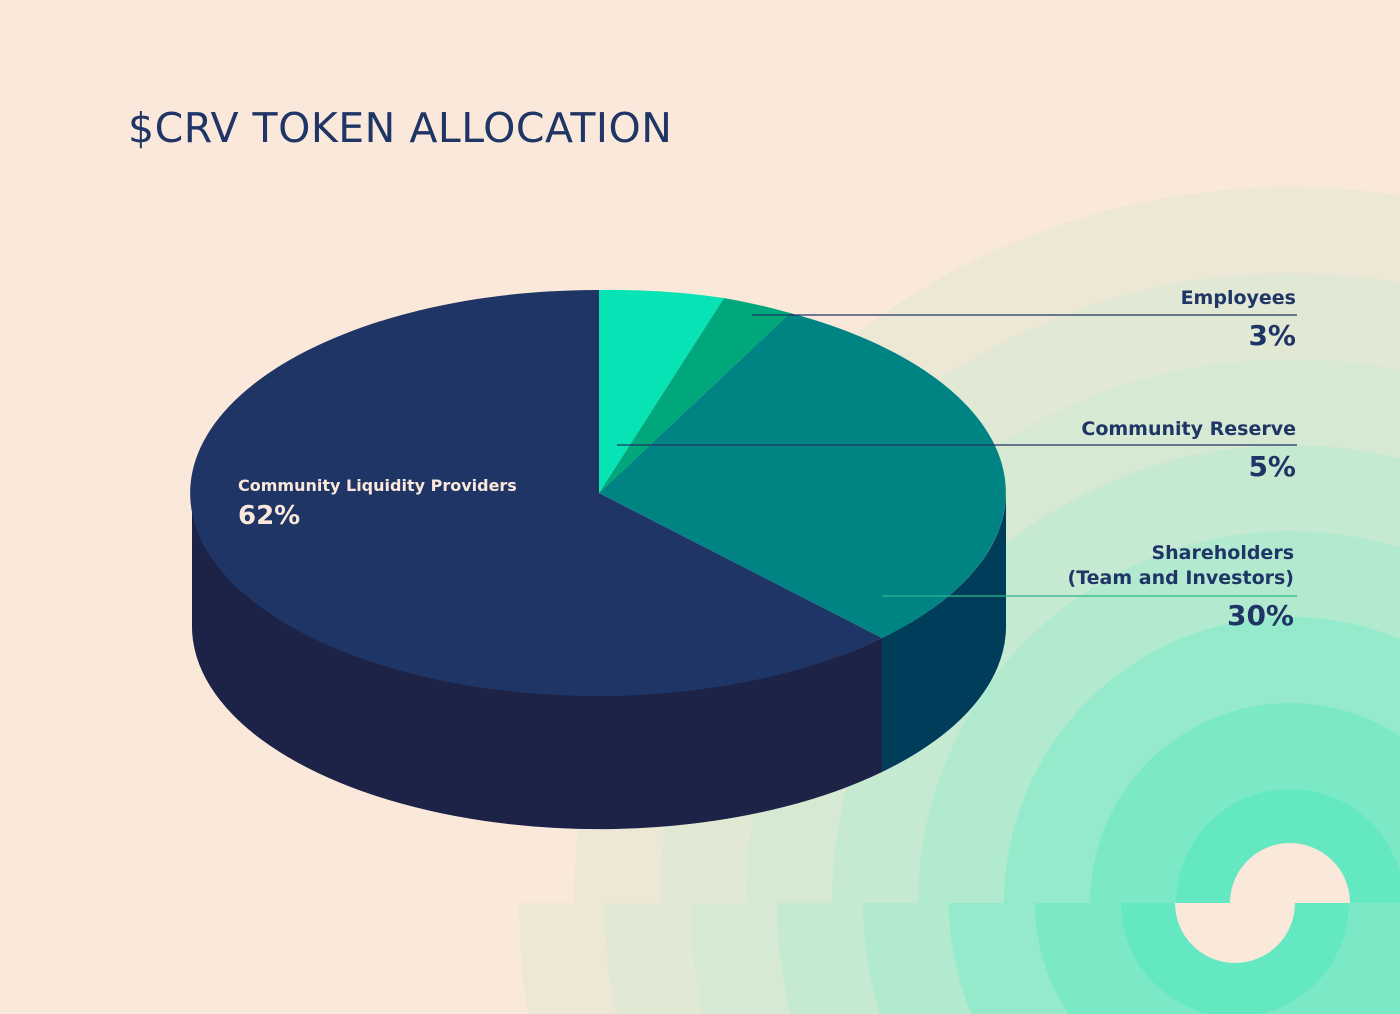 This screenshot has height=1014, width=1400. I want to click on slice-employees, so click(694, 395).